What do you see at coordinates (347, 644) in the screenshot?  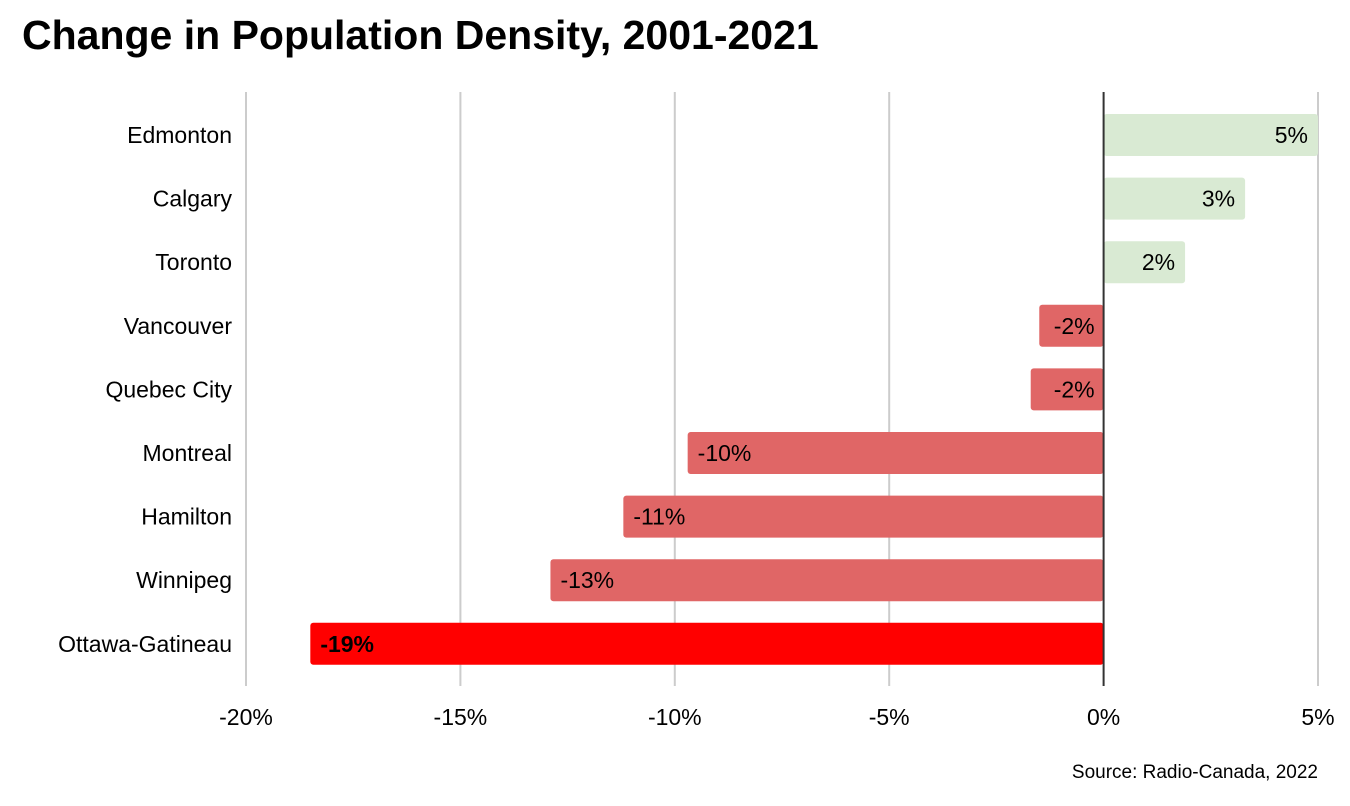 I see `data-label: -19%` at bounding box center [347, 644].